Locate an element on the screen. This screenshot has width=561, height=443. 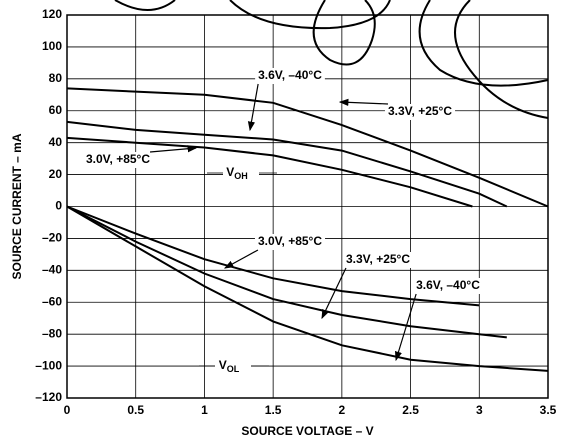
y-tick-label: –80 is located at coordinates (52, 333).